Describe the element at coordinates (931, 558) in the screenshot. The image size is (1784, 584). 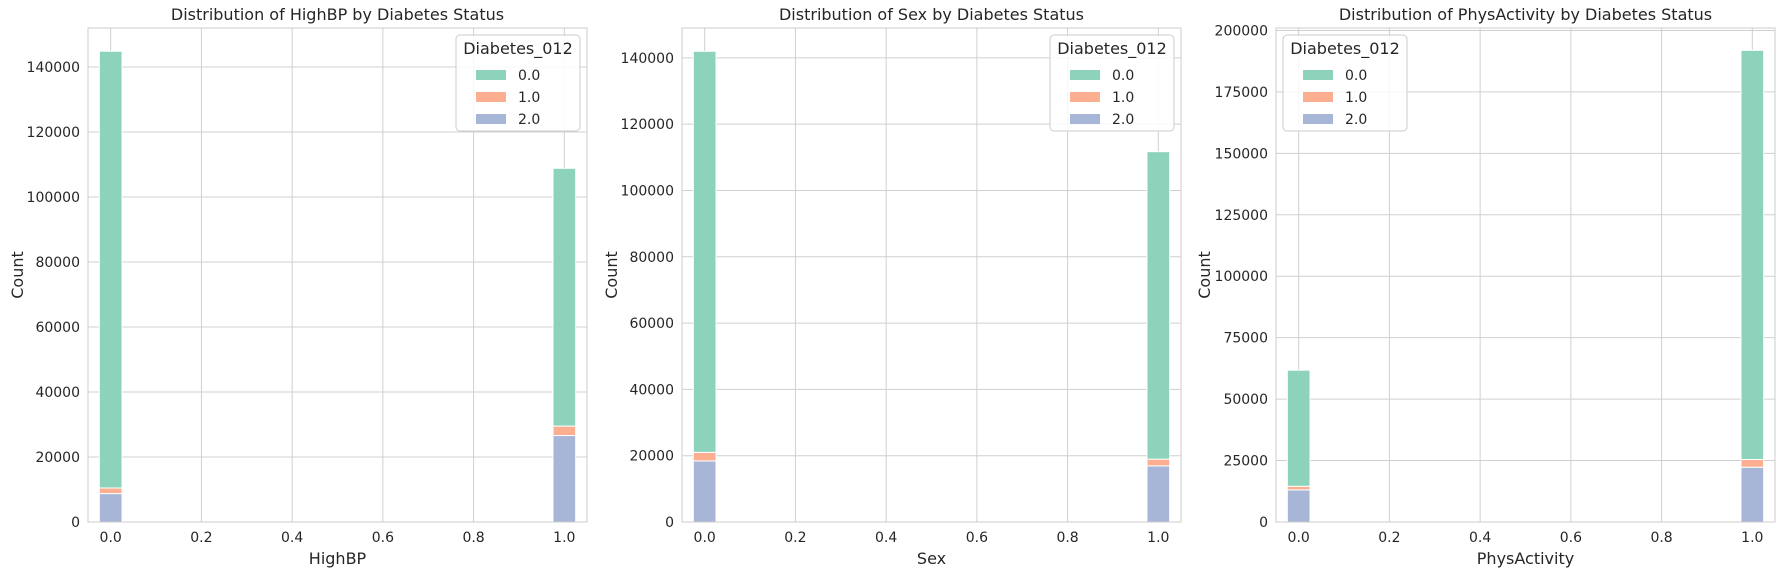
I see `x-axis-label: Sex` at that location.